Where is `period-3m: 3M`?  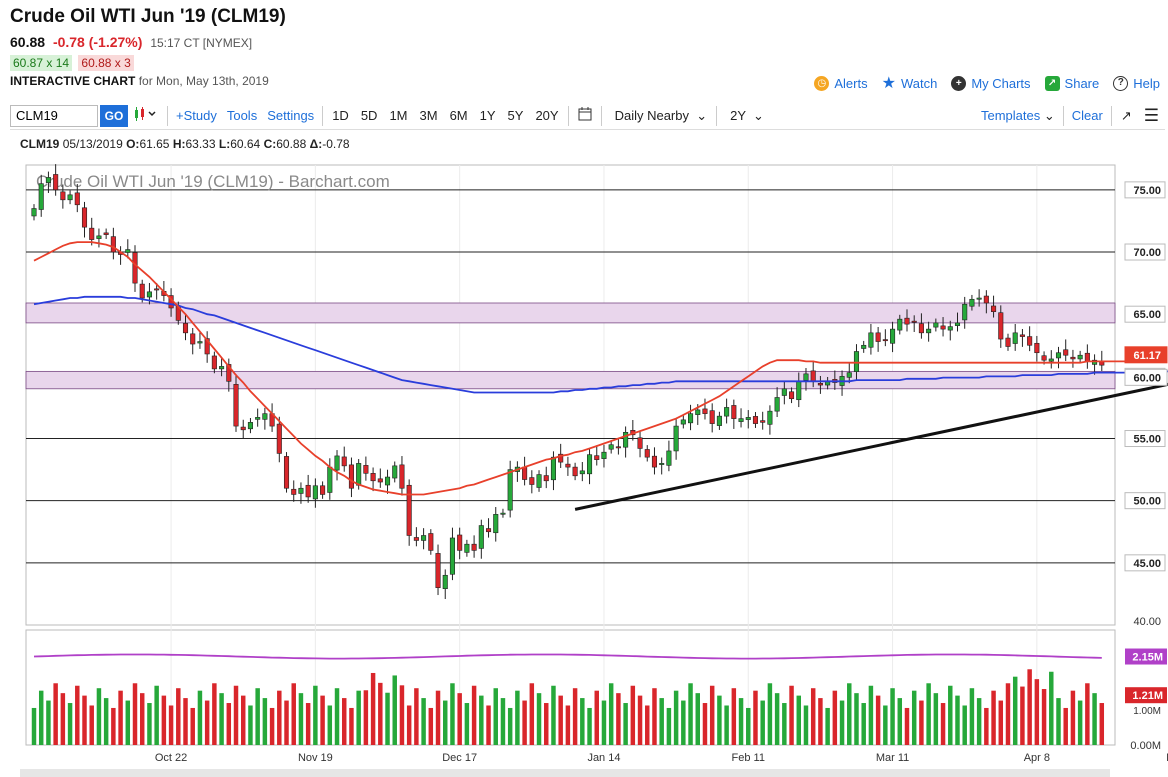 period-3m: 3M is located at coordinates (428, 115).